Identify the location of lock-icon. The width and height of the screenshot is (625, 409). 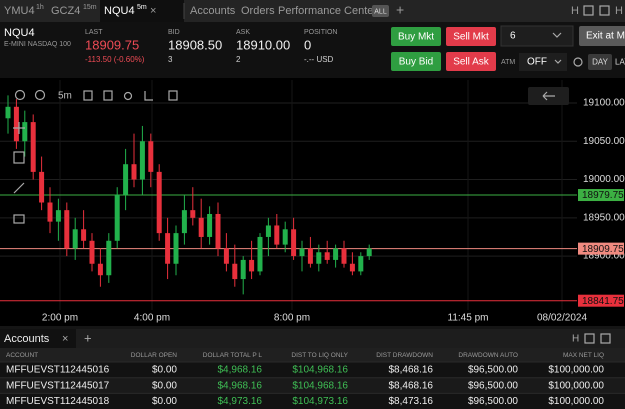
(19, 219).